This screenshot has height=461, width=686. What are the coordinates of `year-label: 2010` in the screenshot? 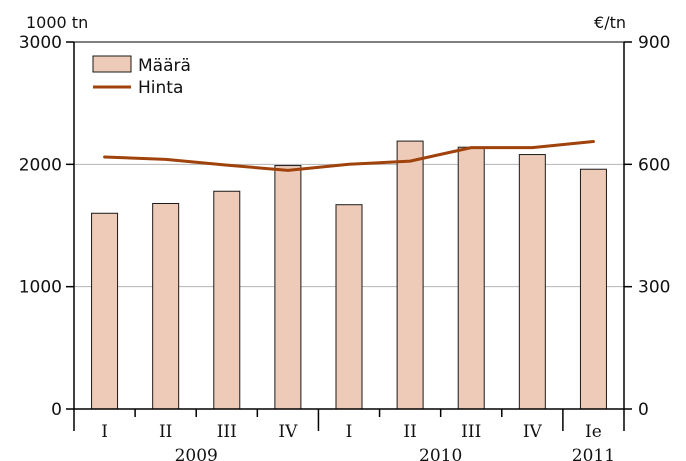 It's located at (440, 453).